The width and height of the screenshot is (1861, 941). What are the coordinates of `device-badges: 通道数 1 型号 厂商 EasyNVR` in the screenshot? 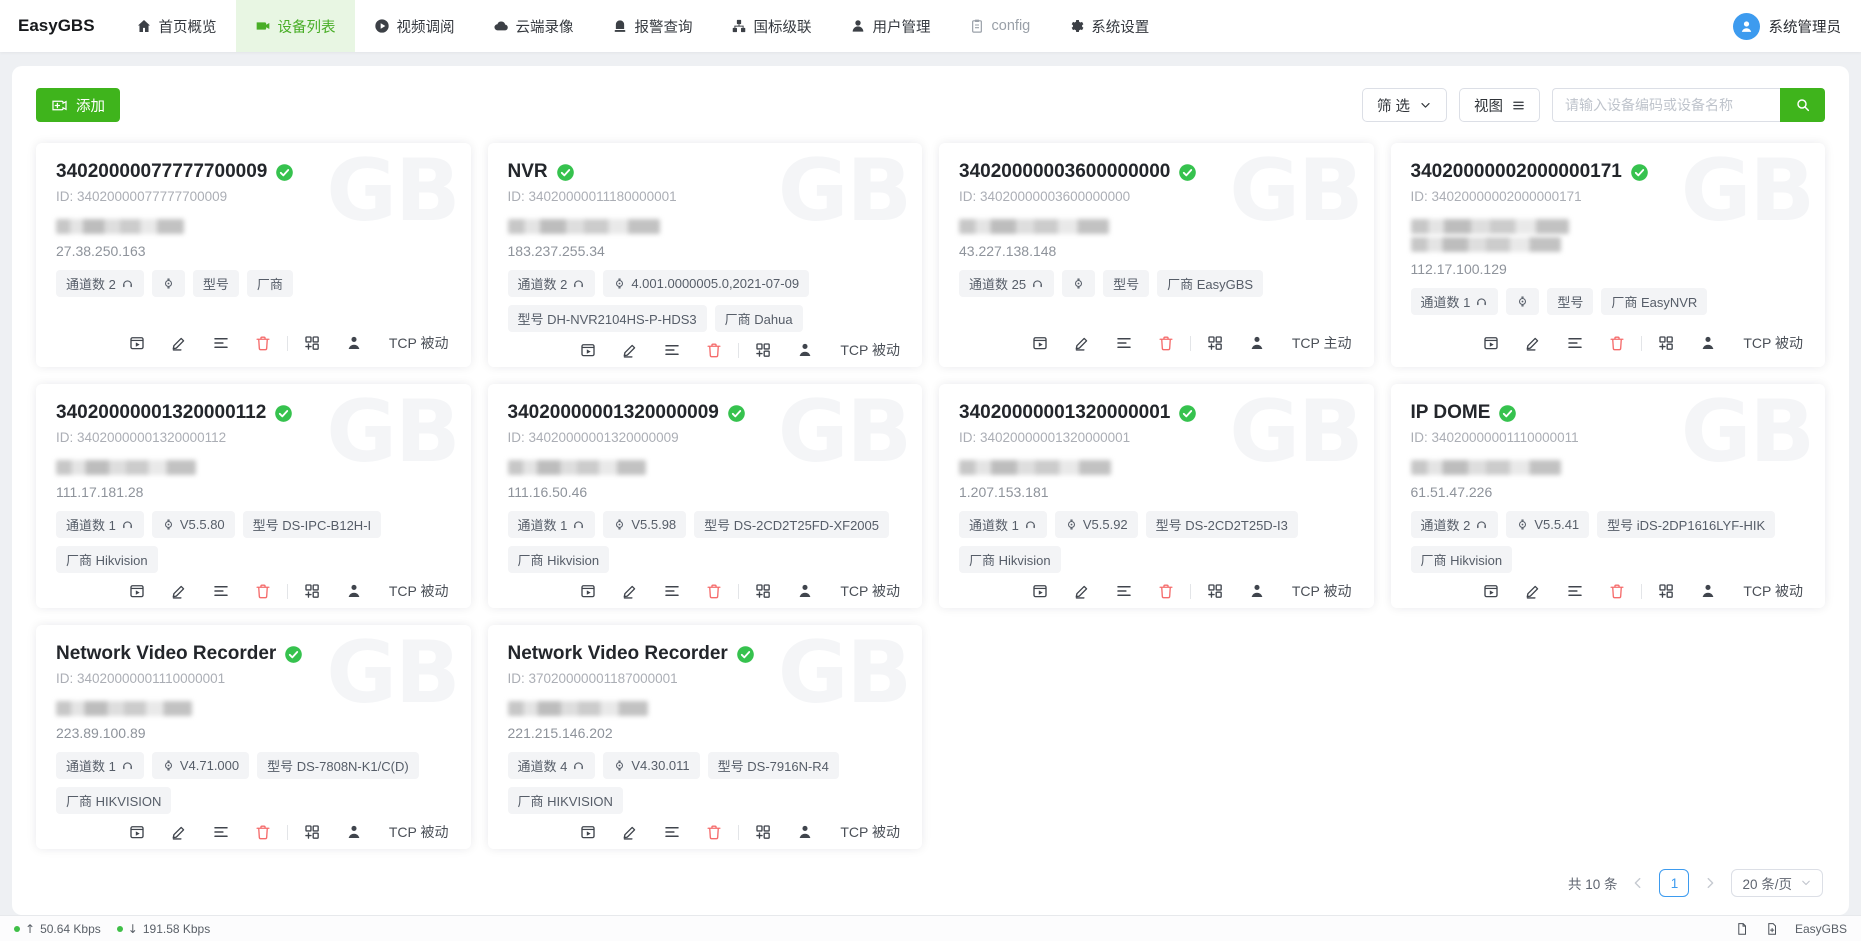 It's located at (1608, 301).